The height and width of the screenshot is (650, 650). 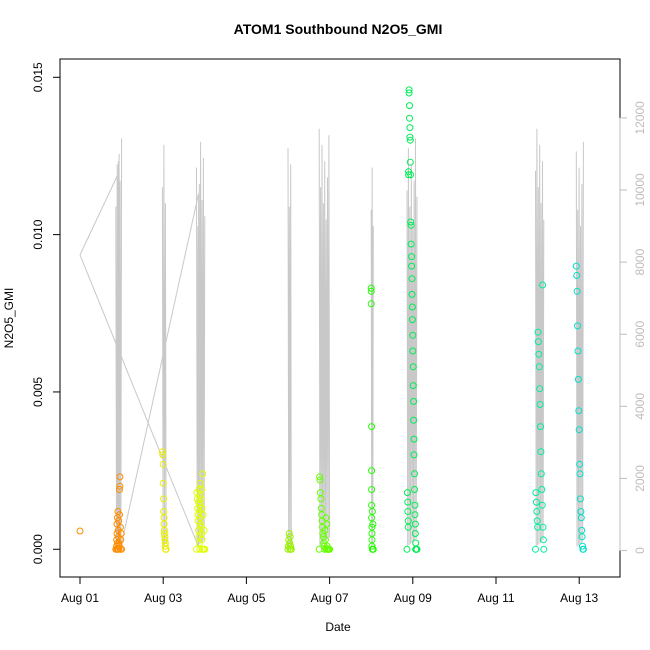 I want to click on right-tick-label: 6000, so click(x=640, y=334).